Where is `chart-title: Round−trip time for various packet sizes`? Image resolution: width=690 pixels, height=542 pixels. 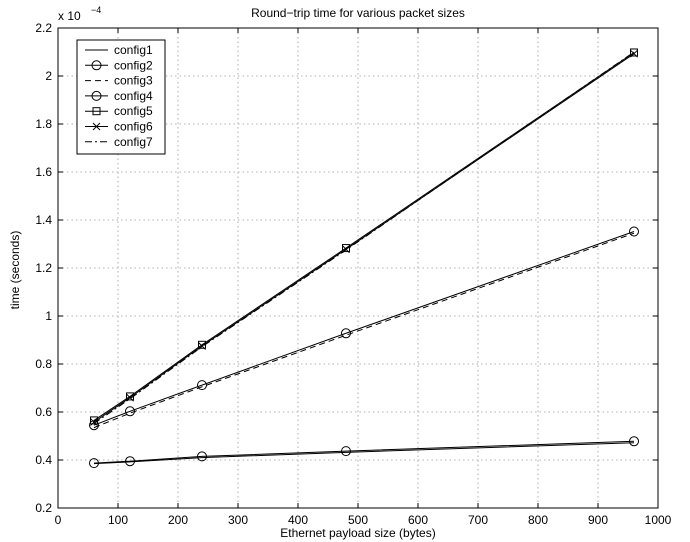
chart-title: Round−trip time for various packet sizes is located at coordinates (358, 13).